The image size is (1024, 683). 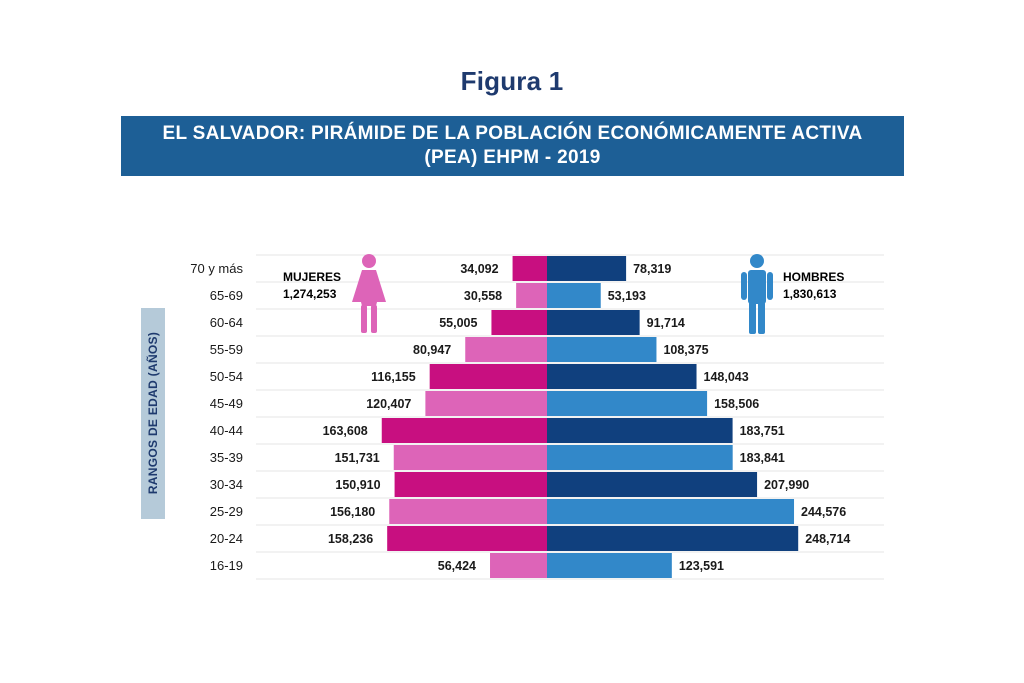 I want to click on value-label-hombres: 158,506, so click(x=736, y=404).